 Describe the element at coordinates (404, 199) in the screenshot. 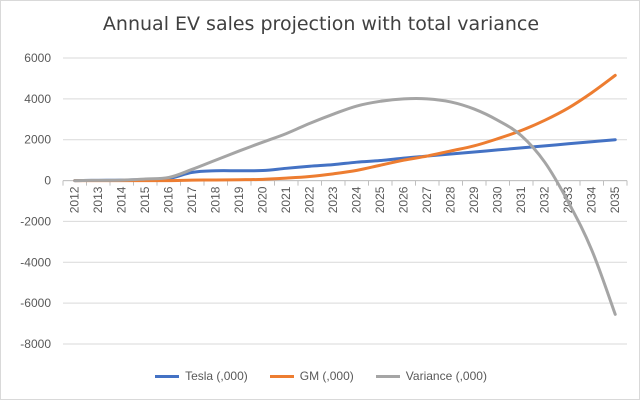

I see `x-tick-label: 2026` at that location.